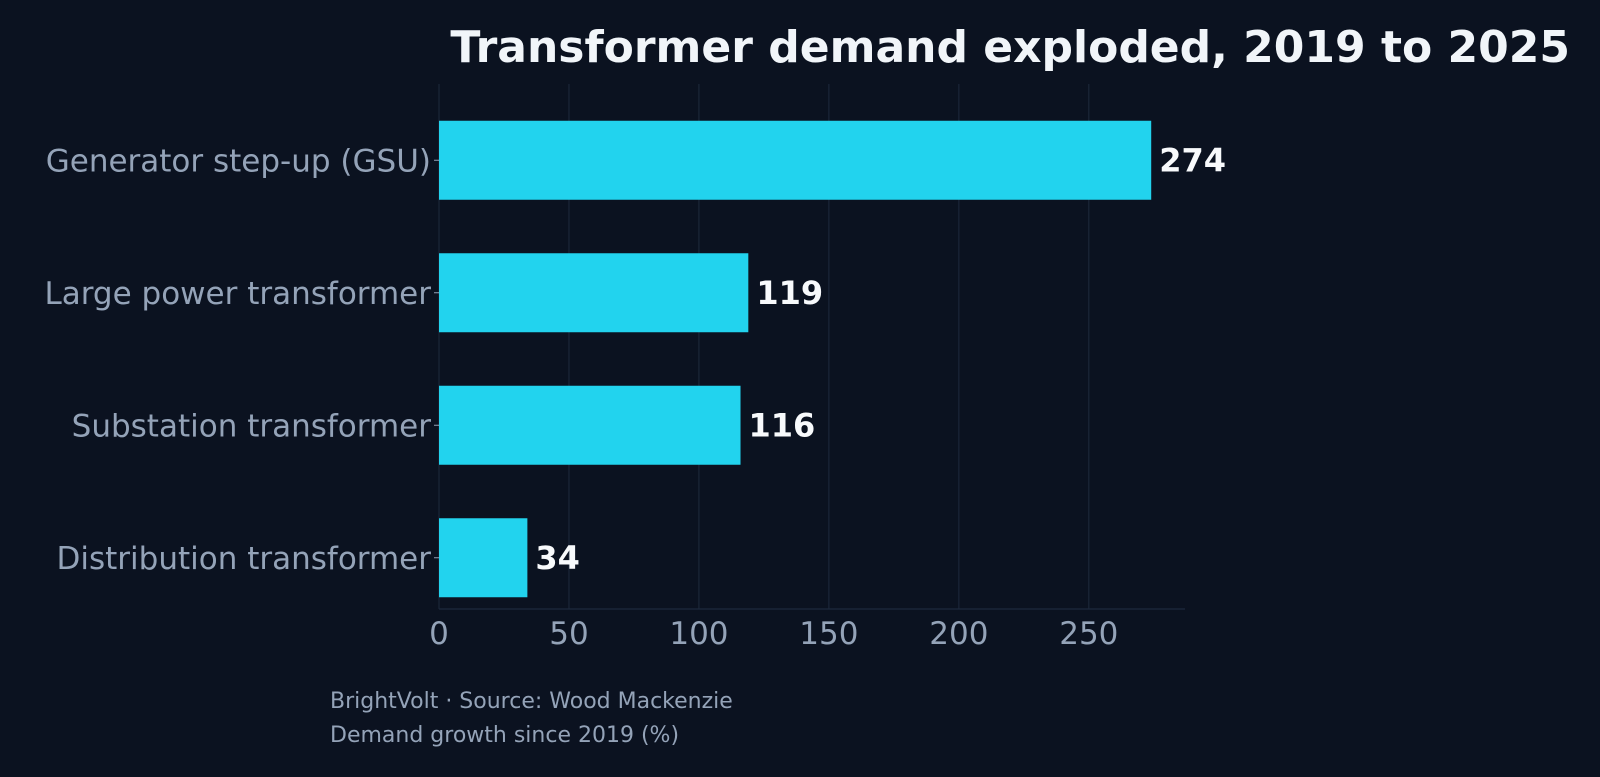 Image resolution: width=1600 pixels, height=777 pixels. Describe the element at coordinates (958, 634) in the screenshot. I see `x-tick-label-200: 200` at that location.